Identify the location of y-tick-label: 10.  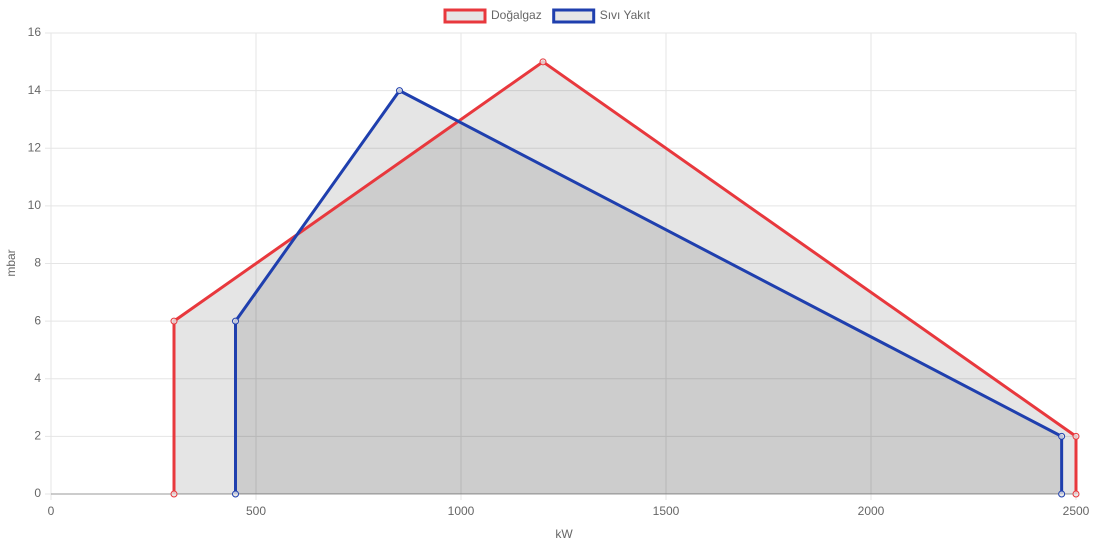
(35, 205).